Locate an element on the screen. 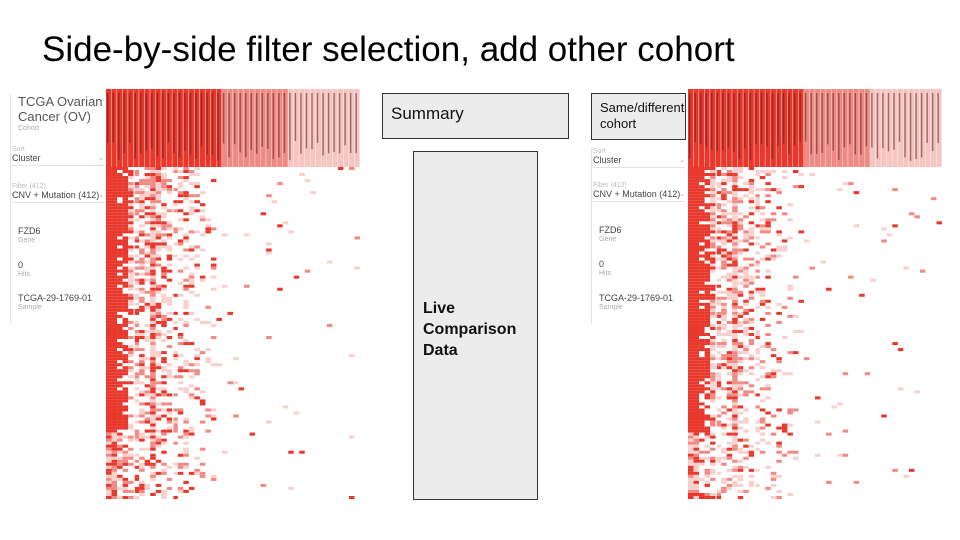 The image size is (960, 540). gene-stat: FZD6 Gene is located at coordinates (29, 235).